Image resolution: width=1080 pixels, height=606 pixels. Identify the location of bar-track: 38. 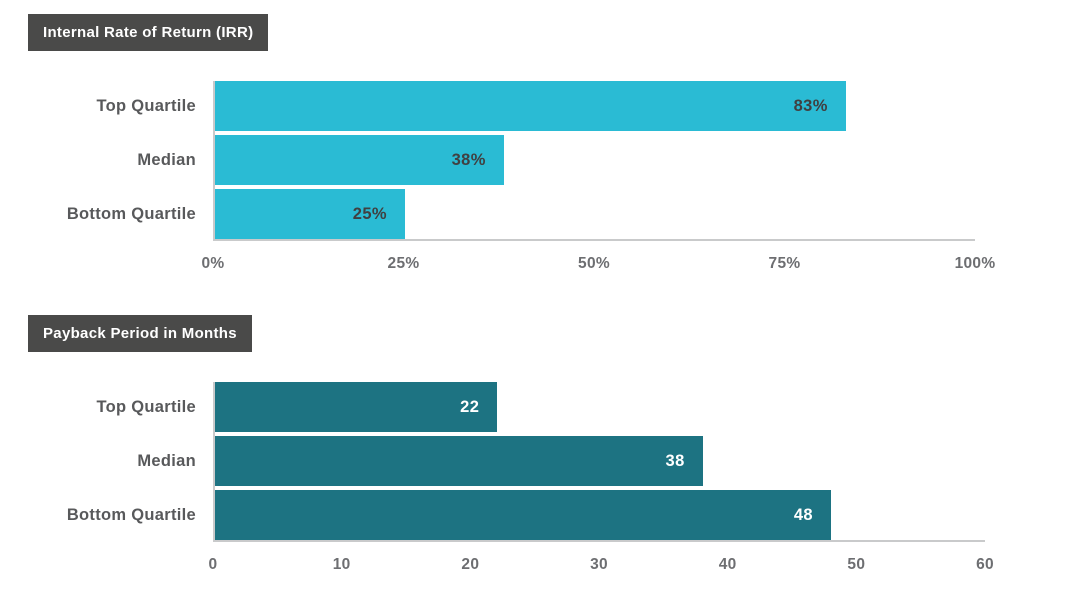
(600, 461).